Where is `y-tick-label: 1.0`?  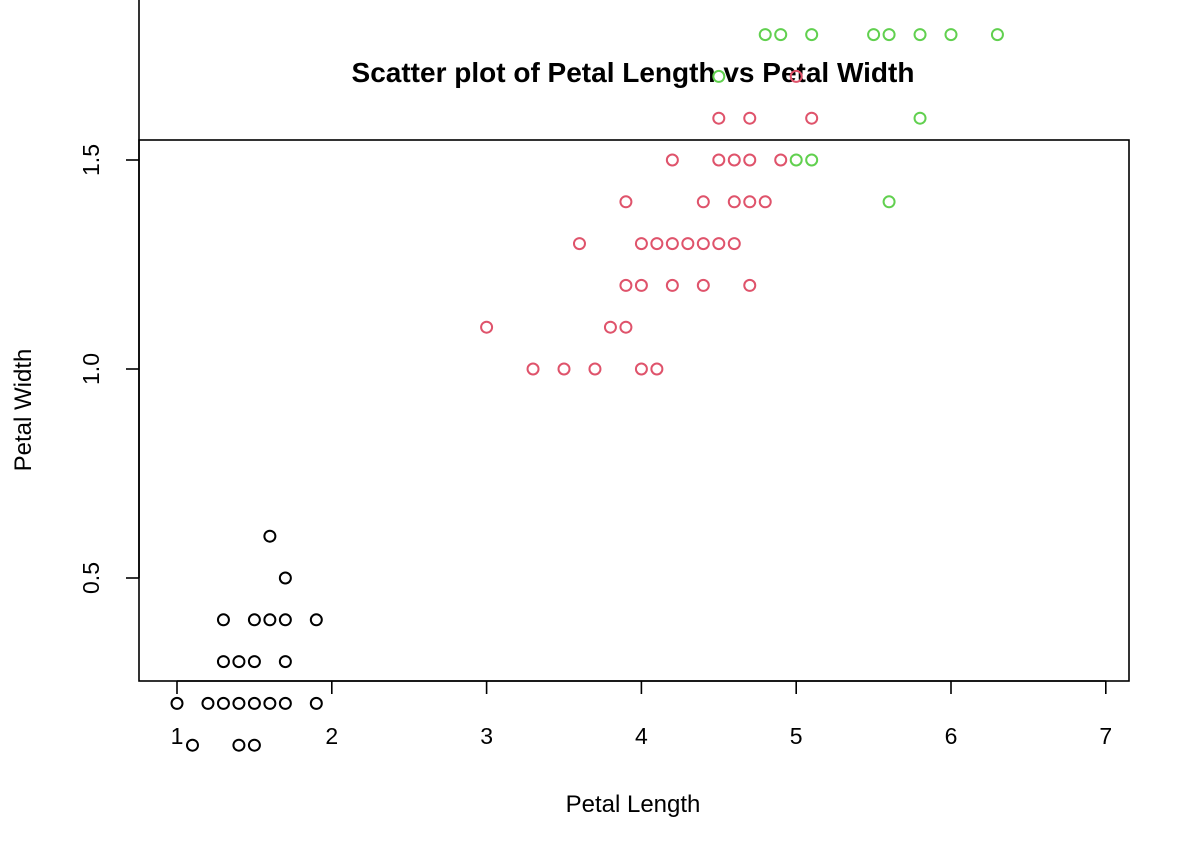
y-tick-label: 1.0 is located at coordinates (91, 369).